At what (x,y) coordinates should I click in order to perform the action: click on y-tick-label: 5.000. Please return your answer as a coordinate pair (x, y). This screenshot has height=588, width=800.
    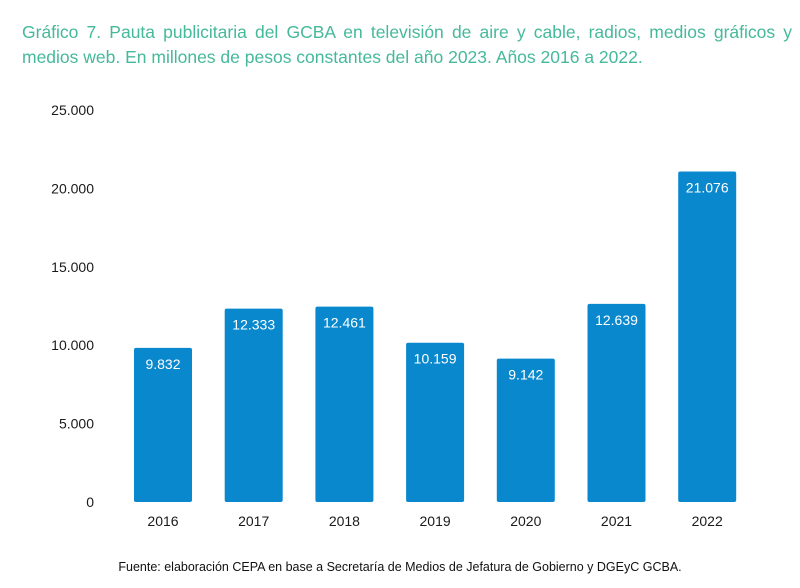
    Looking at the image, I should click on (76, 424).